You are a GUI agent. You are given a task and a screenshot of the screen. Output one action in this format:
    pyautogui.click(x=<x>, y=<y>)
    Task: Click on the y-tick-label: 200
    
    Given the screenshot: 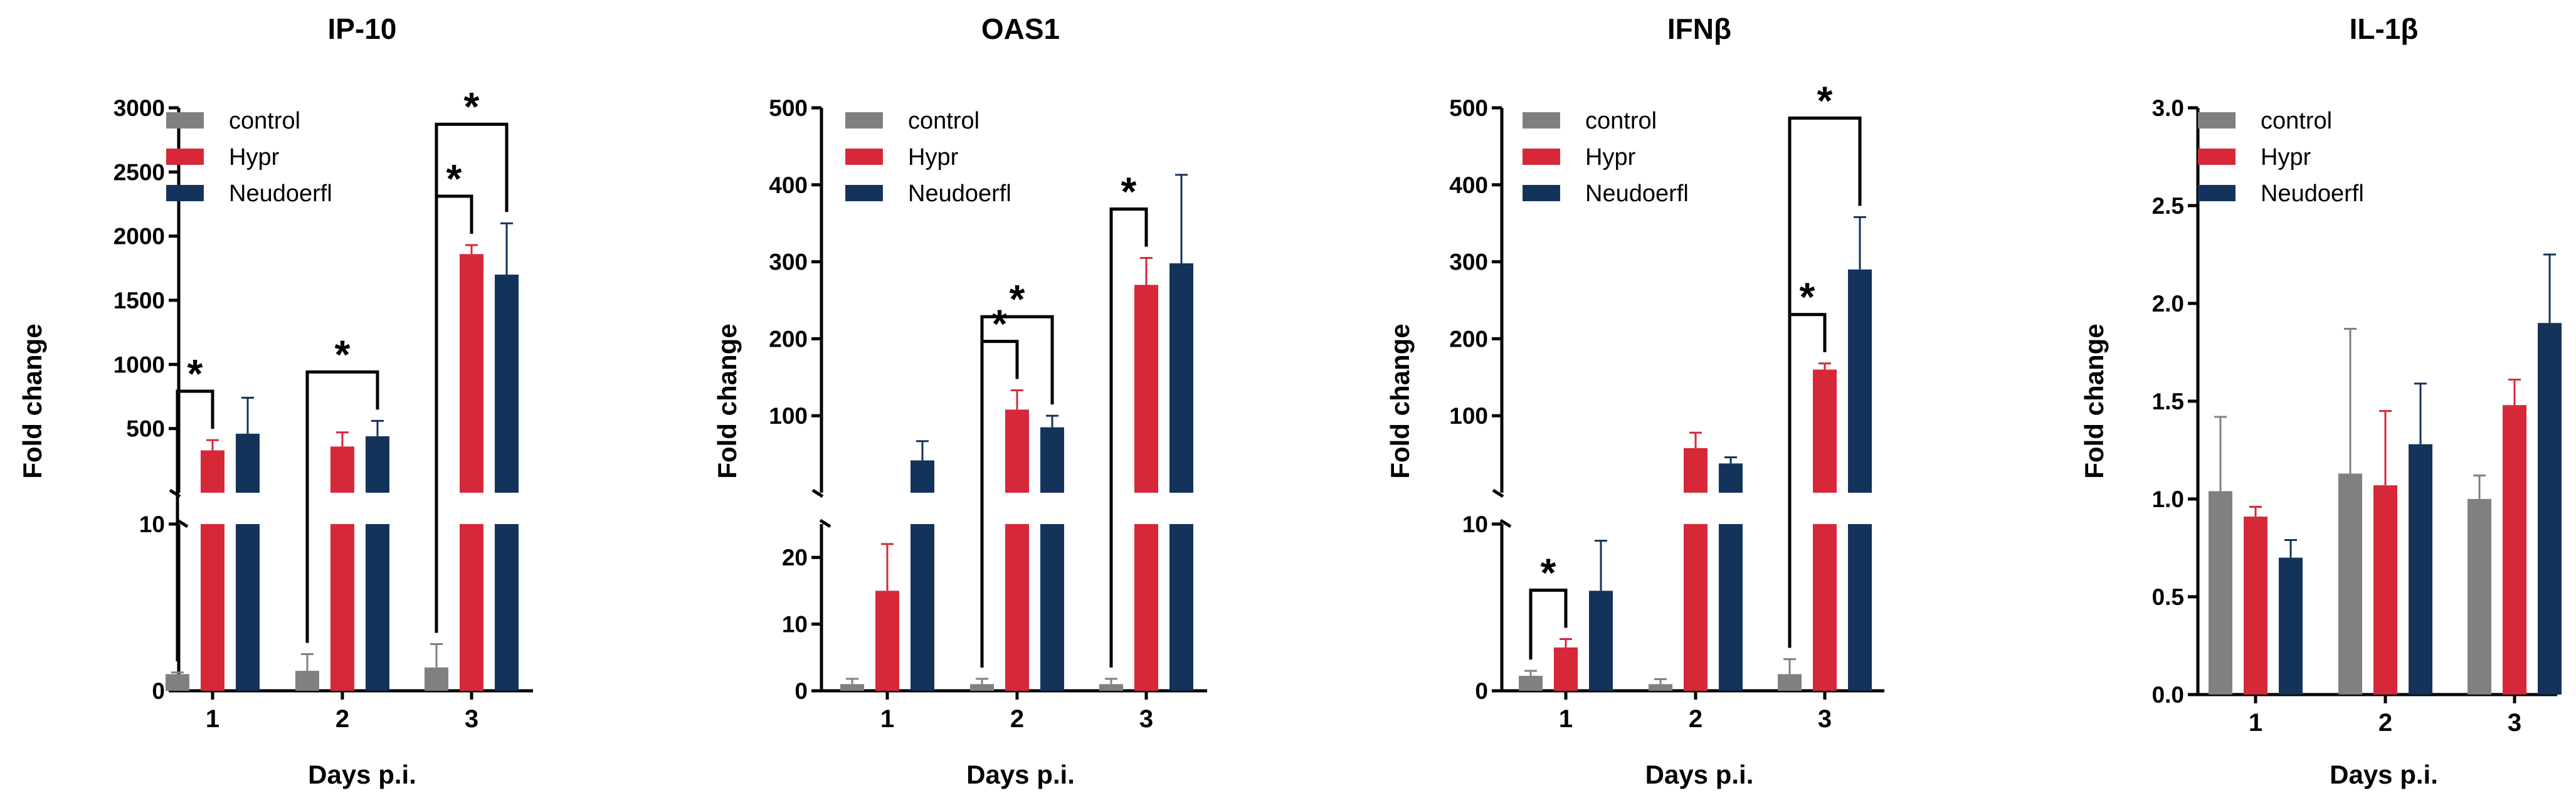 What is the action you would take?
    pyautogui.click(x=788, y=339)
    